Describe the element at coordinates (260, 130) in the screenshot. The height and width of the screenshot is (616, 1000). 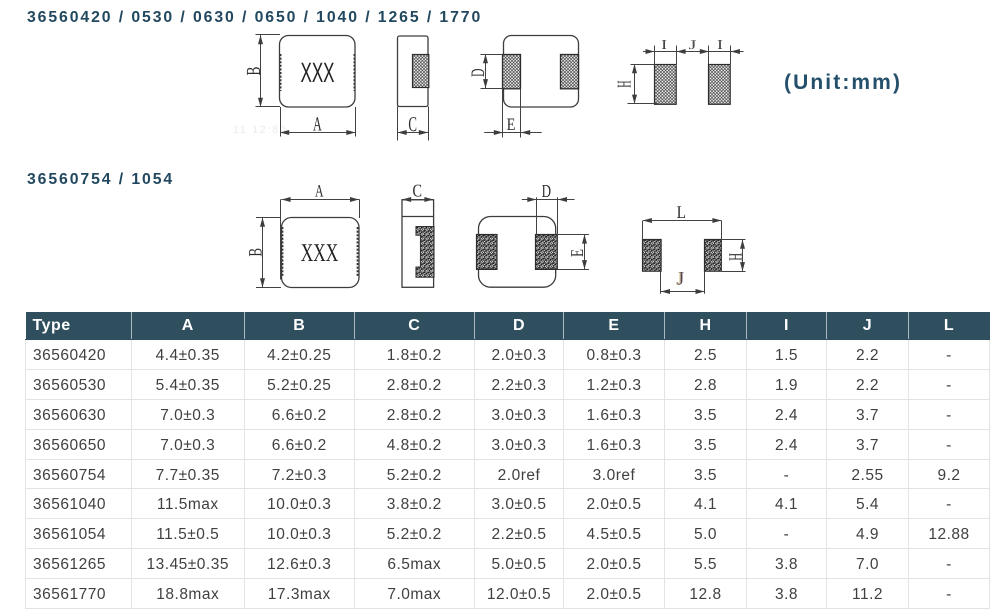
I see `svg-text: 11 12:80` at that location.